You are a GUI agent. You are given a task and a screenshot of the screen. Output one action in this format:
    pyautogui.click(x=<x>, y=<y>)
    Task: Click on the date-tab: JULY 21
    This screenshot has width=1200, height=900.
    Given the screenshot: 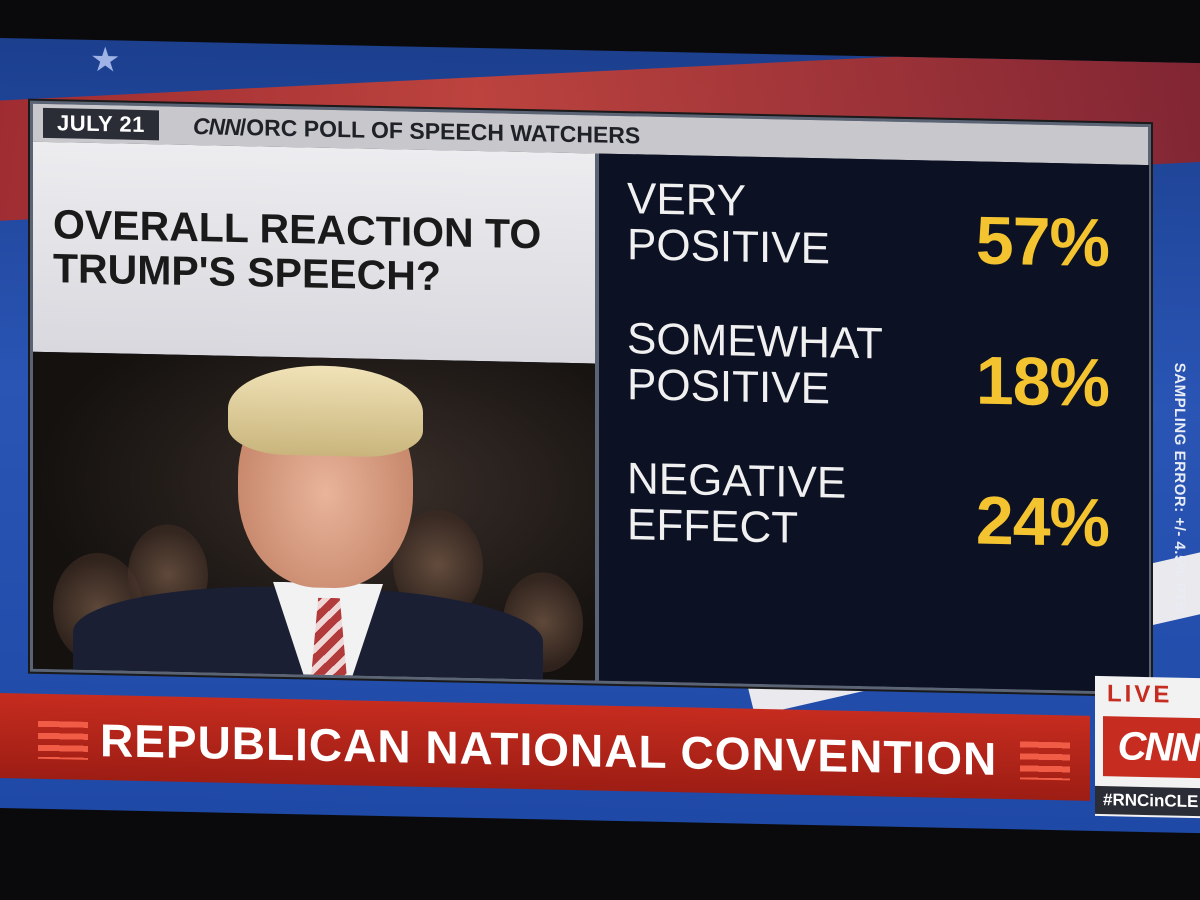 What is the action you would take?
    pyautogui.click(x=101, y=124)
    